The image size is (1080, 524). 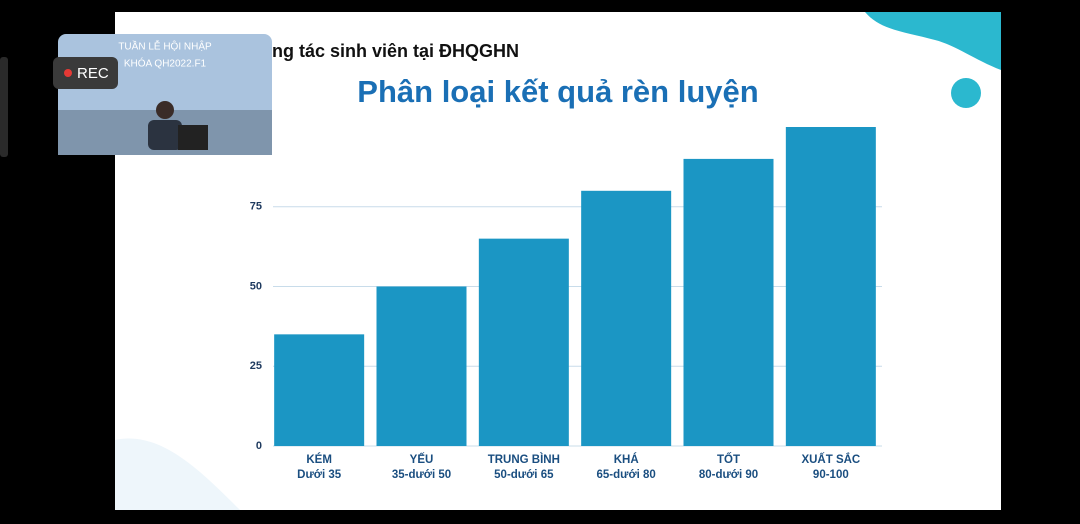 I want to click on y-tick-label: 0, so click(x=259, y=446).